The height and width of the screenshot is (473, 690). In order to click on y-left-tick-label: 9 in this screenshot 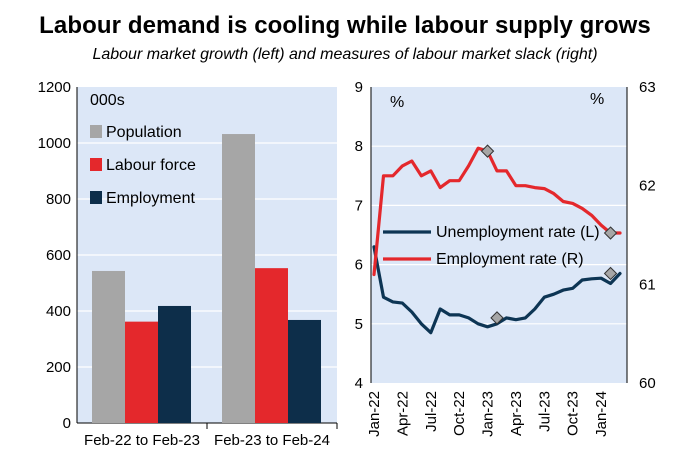, I will do `click(359, 87)`.